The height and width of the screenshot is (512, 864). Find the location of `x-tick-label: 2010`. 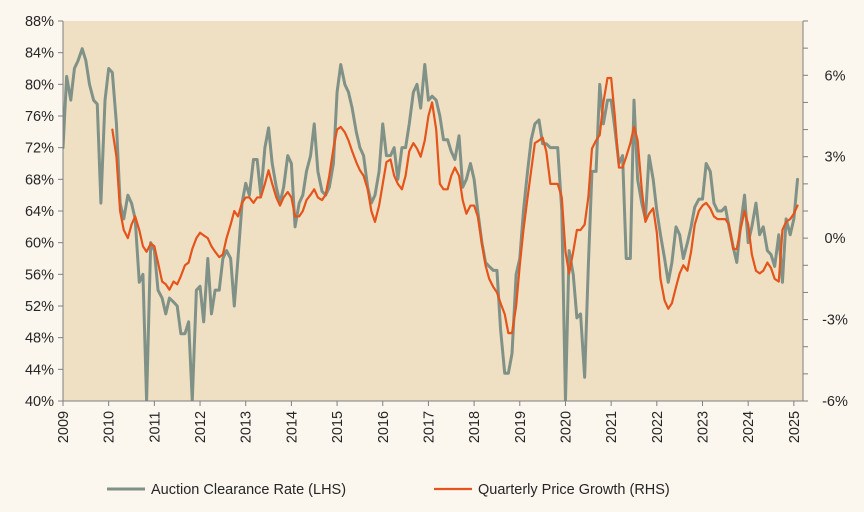

x-tick-label: 2010 is located at coordinates (110, 427).